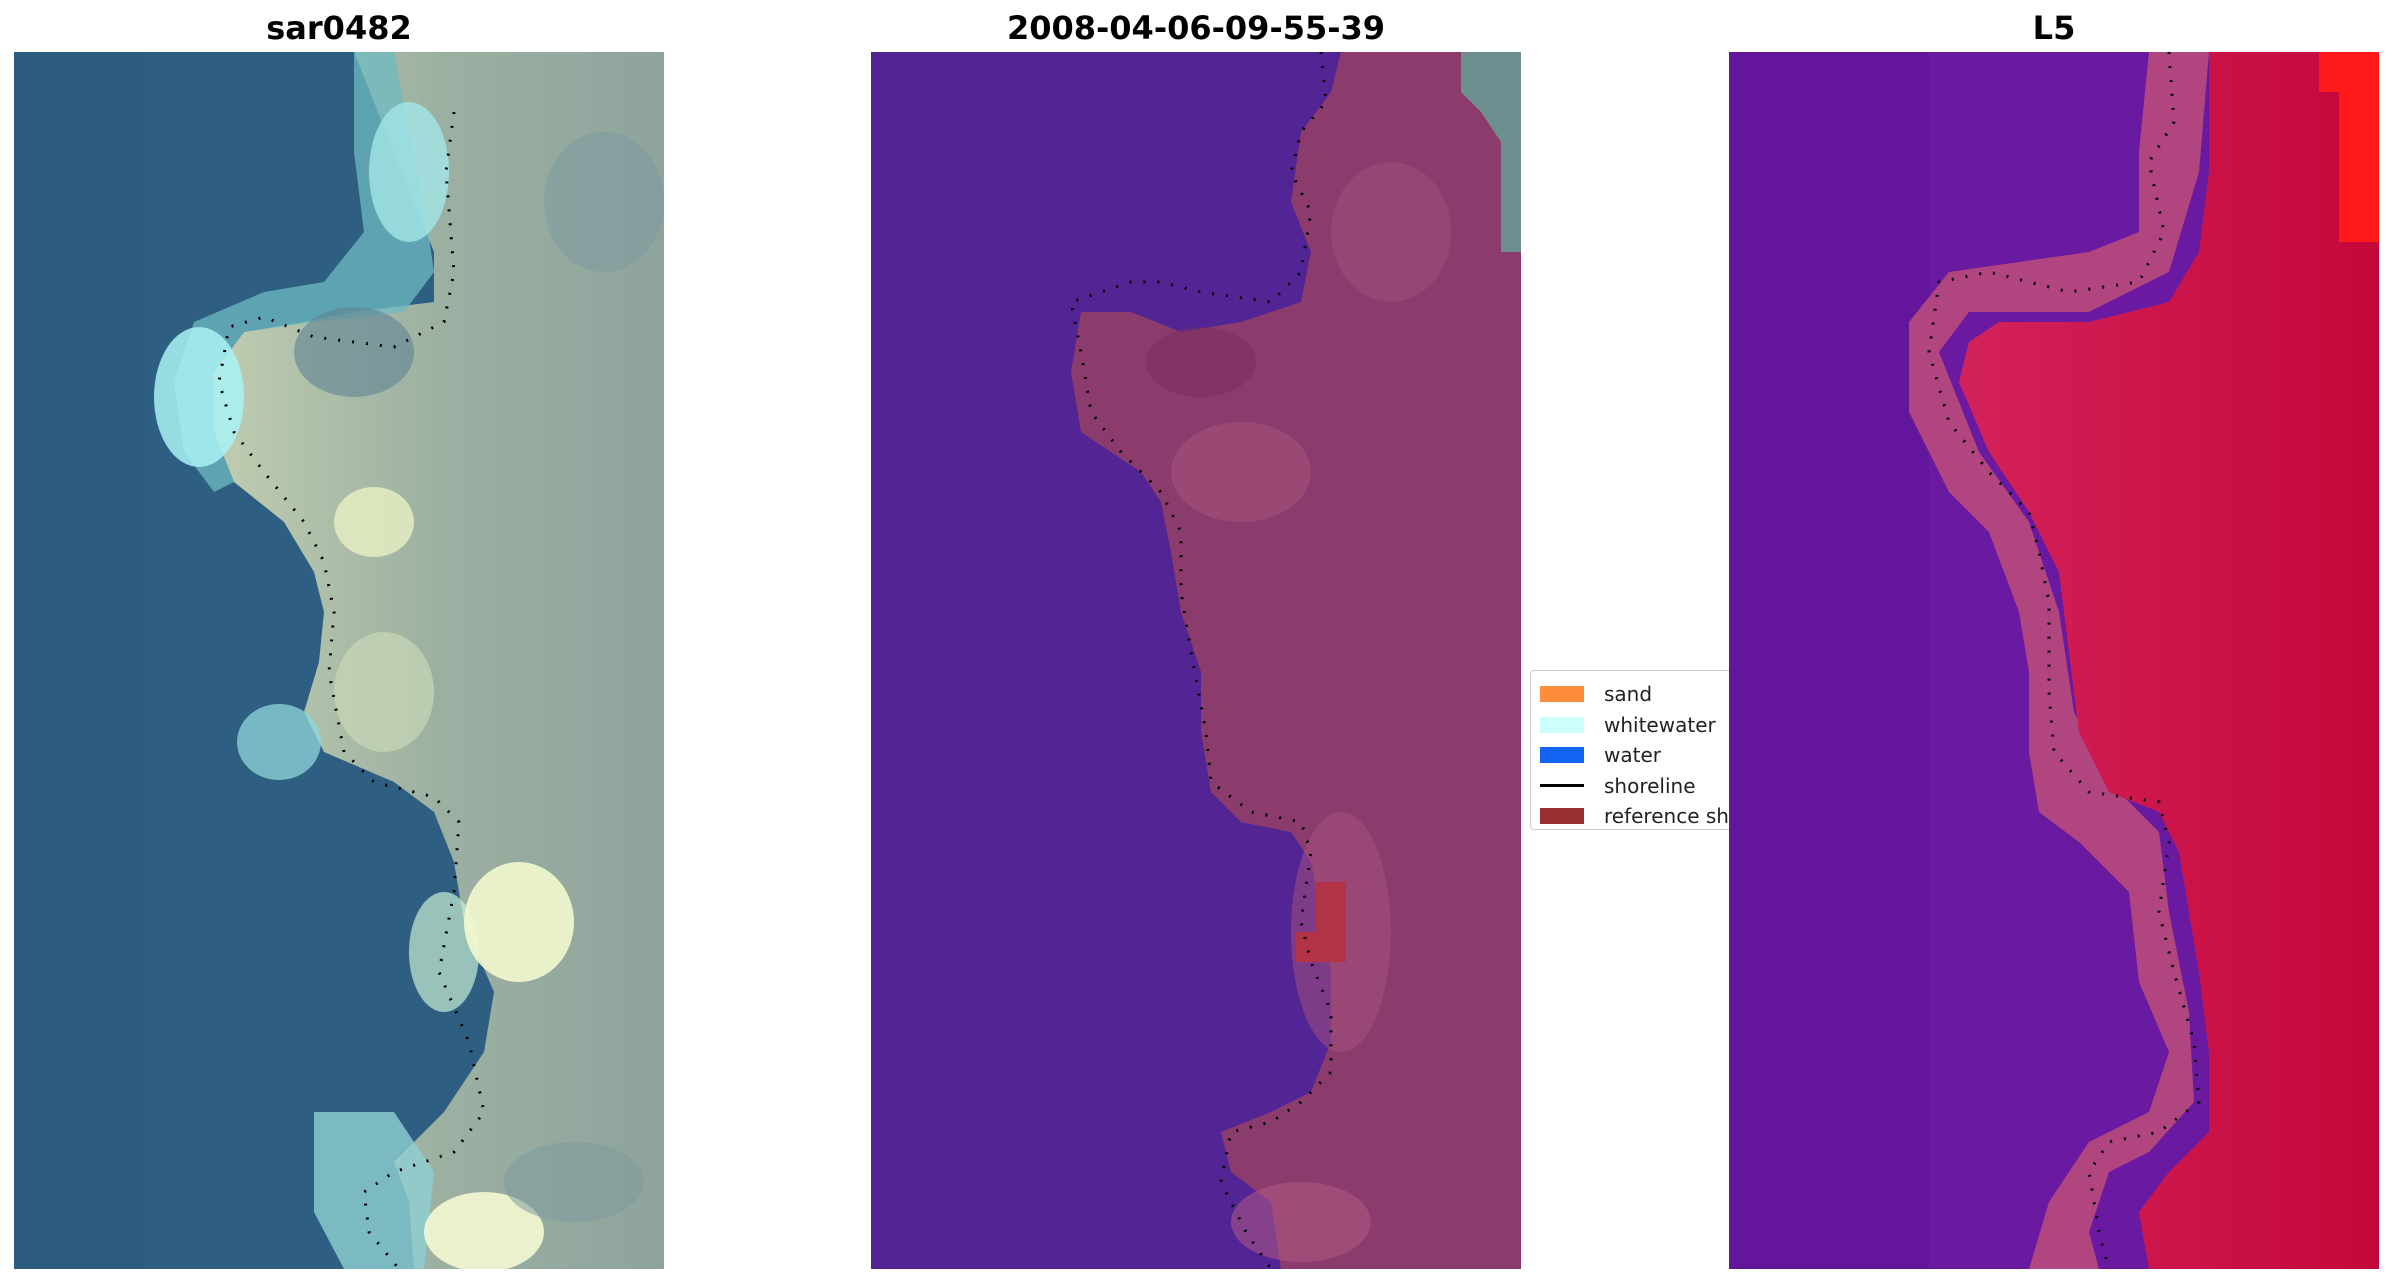  What do you see at coordinates (1562, 786) in the screenshot?
I see `legend-line-shoreline` at bounding box center [1562, 786].